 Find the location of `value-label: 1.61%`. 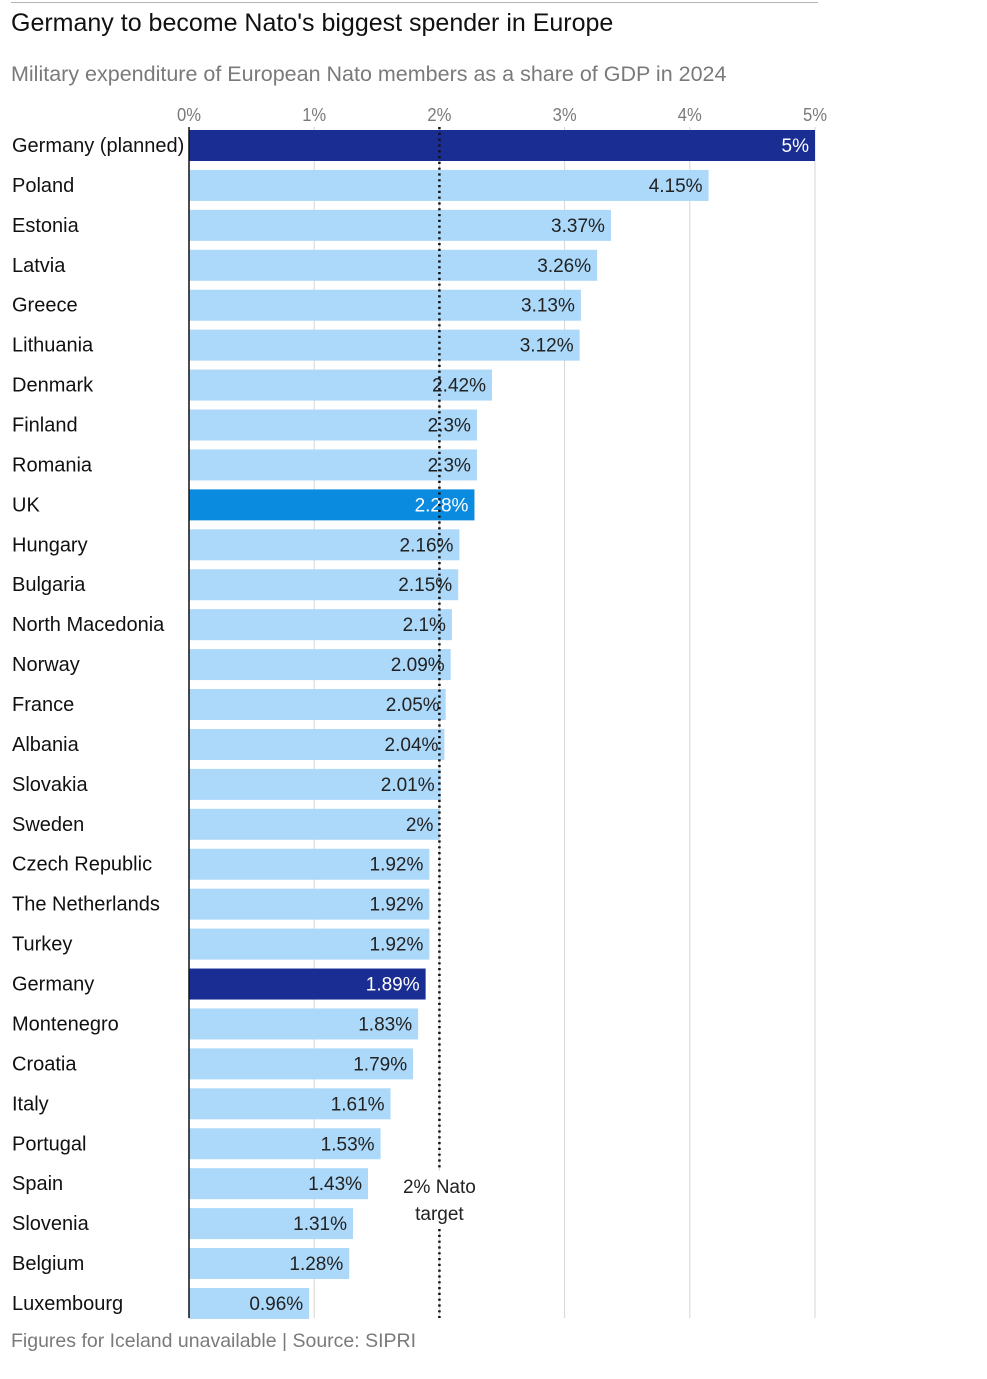

value-label: 1.61% is located at coordinates (358, 1104).